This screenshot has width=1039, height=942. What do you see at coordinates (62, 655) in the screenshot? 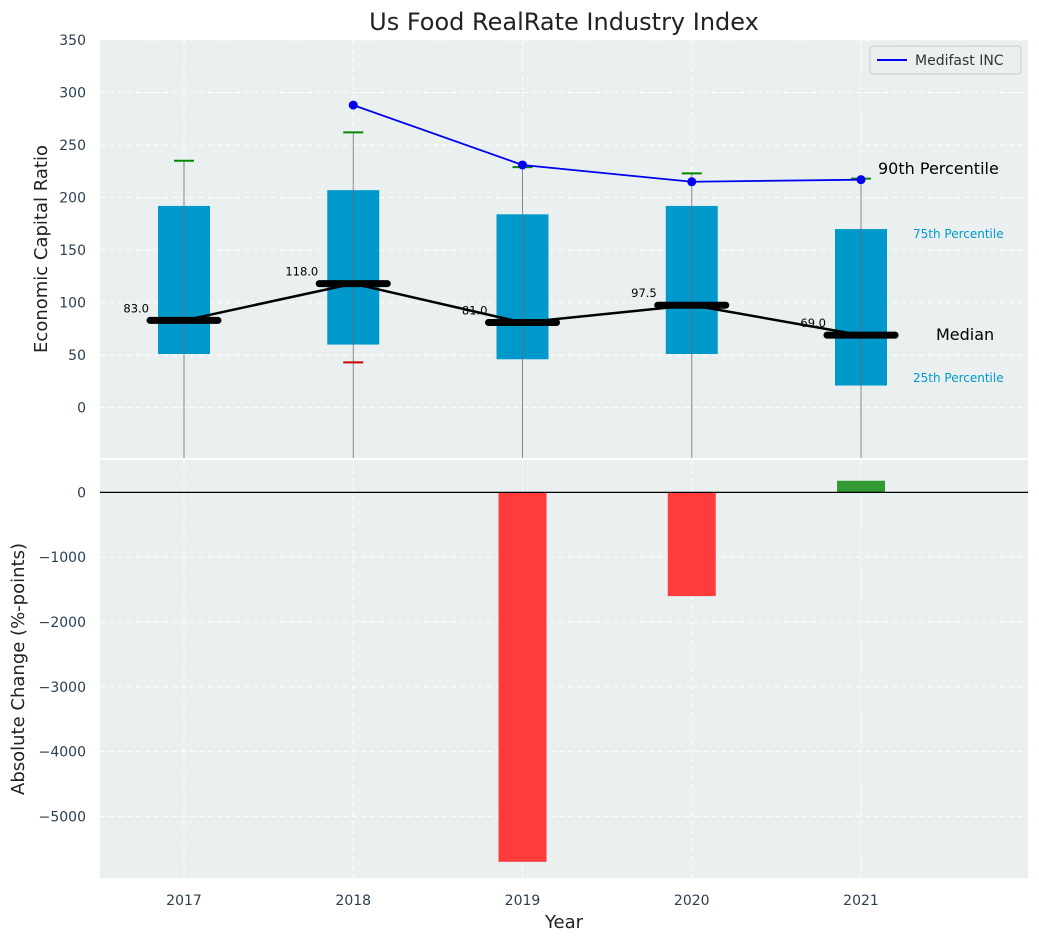
I see `bottom-y-ticks: 0 −1000 −2000 −3000 −4000 −5000` at bounding box center [62, 655].